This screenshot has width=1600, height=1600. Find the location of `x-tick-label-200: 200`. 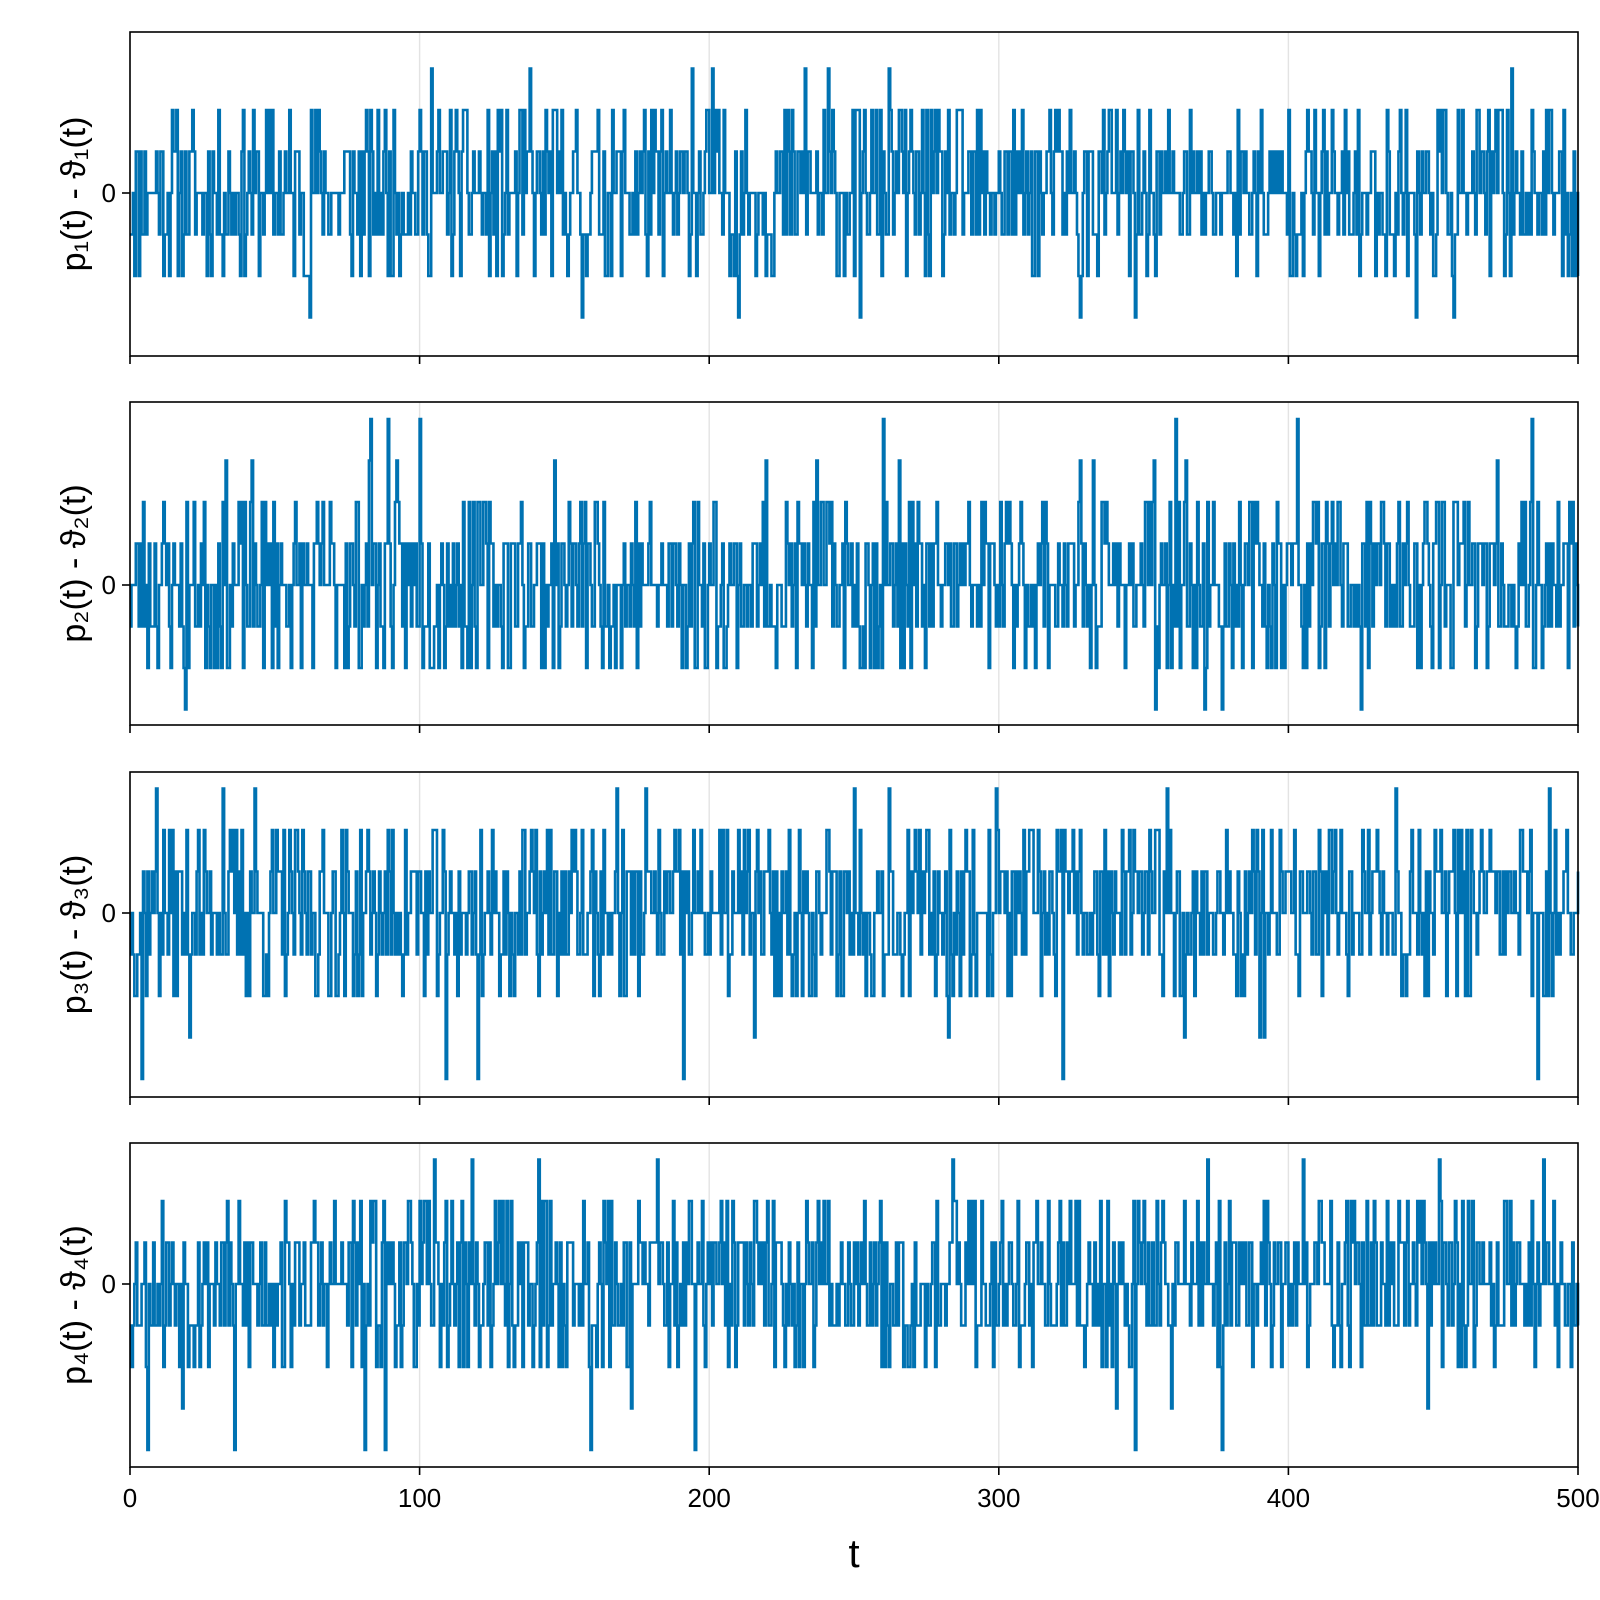

x-tick-label-200: 200 is located at coordinates (709, 1498).